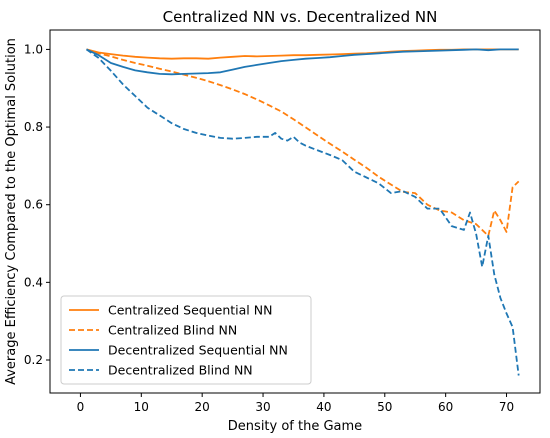 This screenshot has height=438, width=550. I want to click on legend-entry: Decentralized Blind NN, so click(180, 370).